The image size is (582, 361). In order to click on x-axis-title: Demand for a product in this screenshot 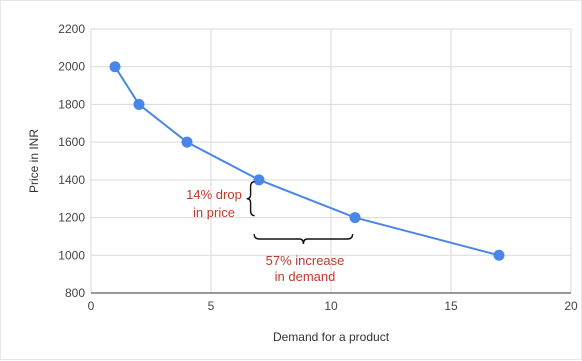, I will do `click(331, 337)`.